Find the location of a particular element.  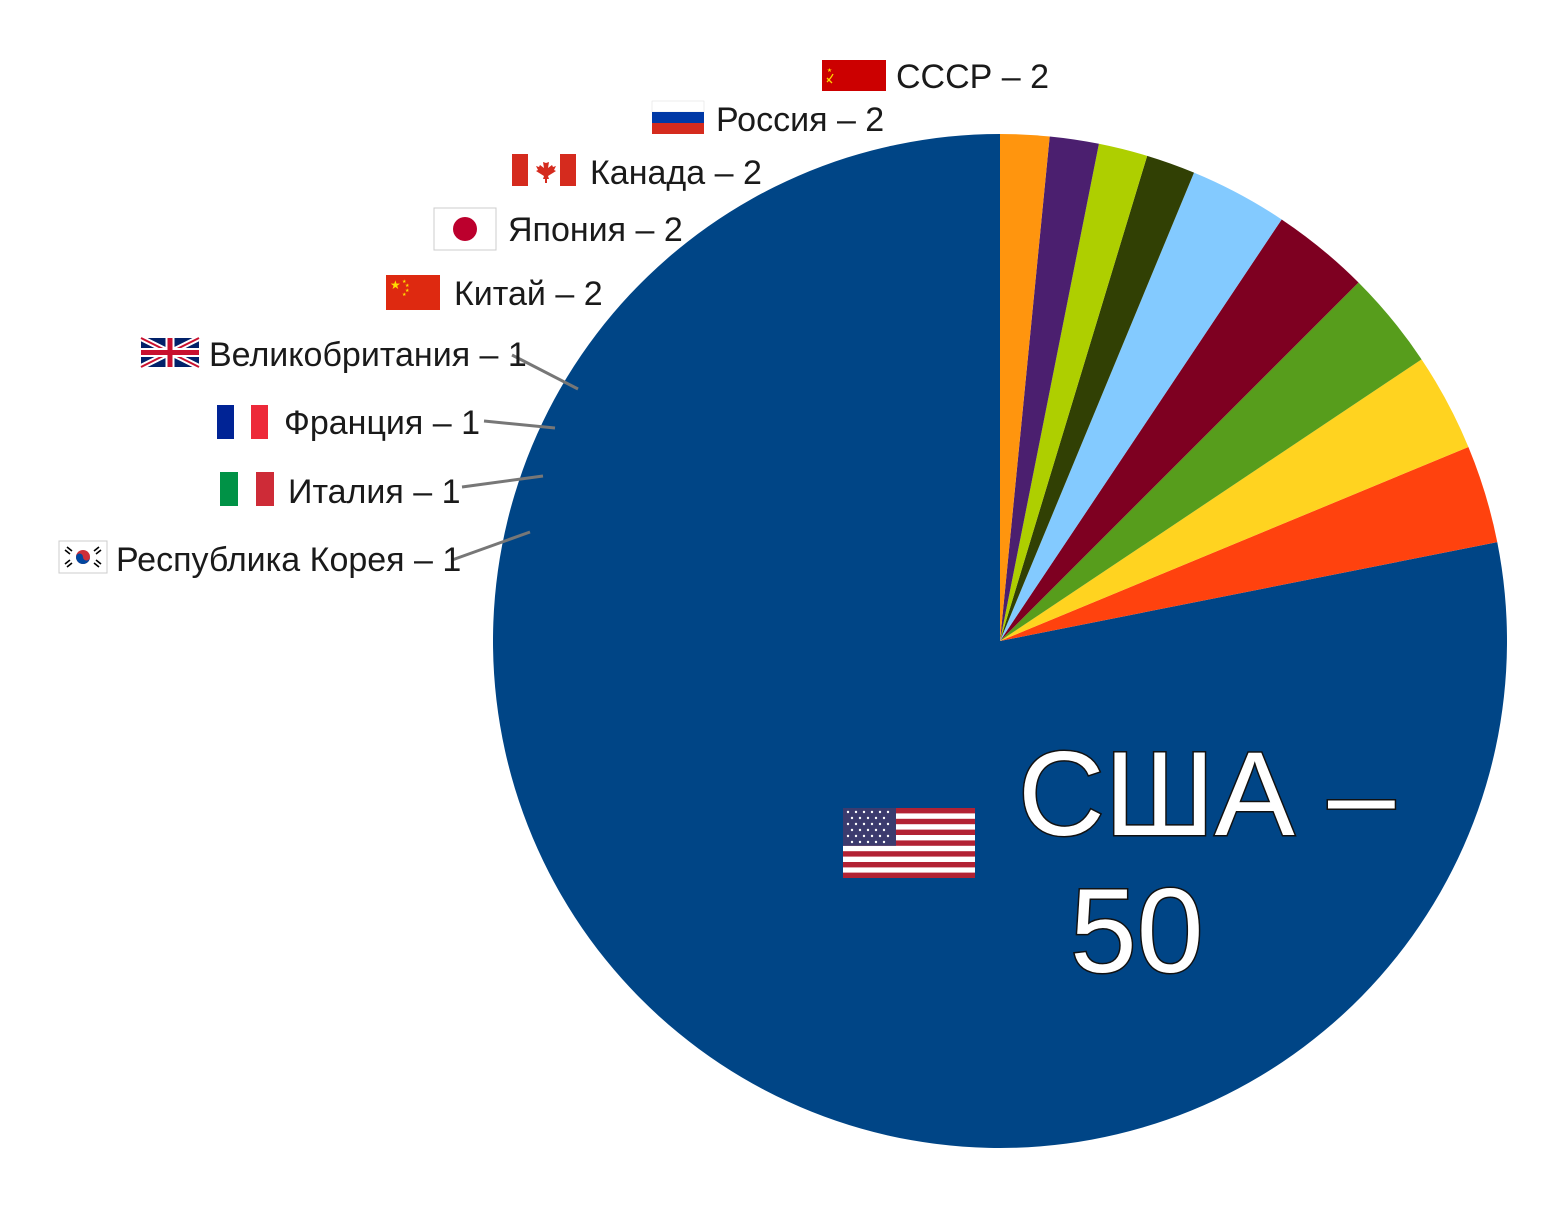

slice-label-italy: Италия – 1 is located at coordinates (340, 491).